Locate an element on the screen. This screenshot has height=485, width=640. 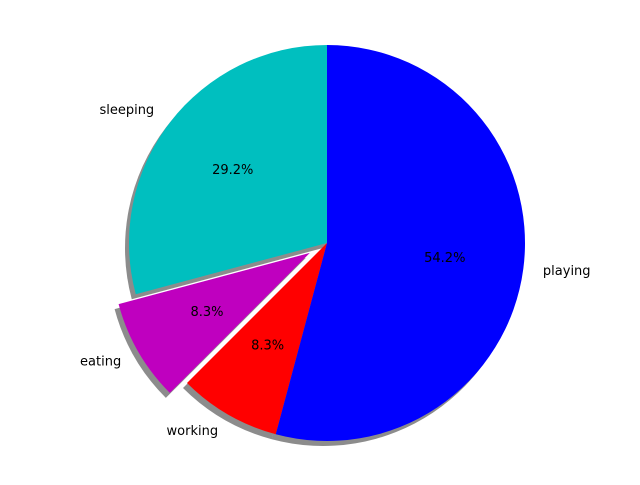
pie-slice-working is located at coordinates (256, 339).